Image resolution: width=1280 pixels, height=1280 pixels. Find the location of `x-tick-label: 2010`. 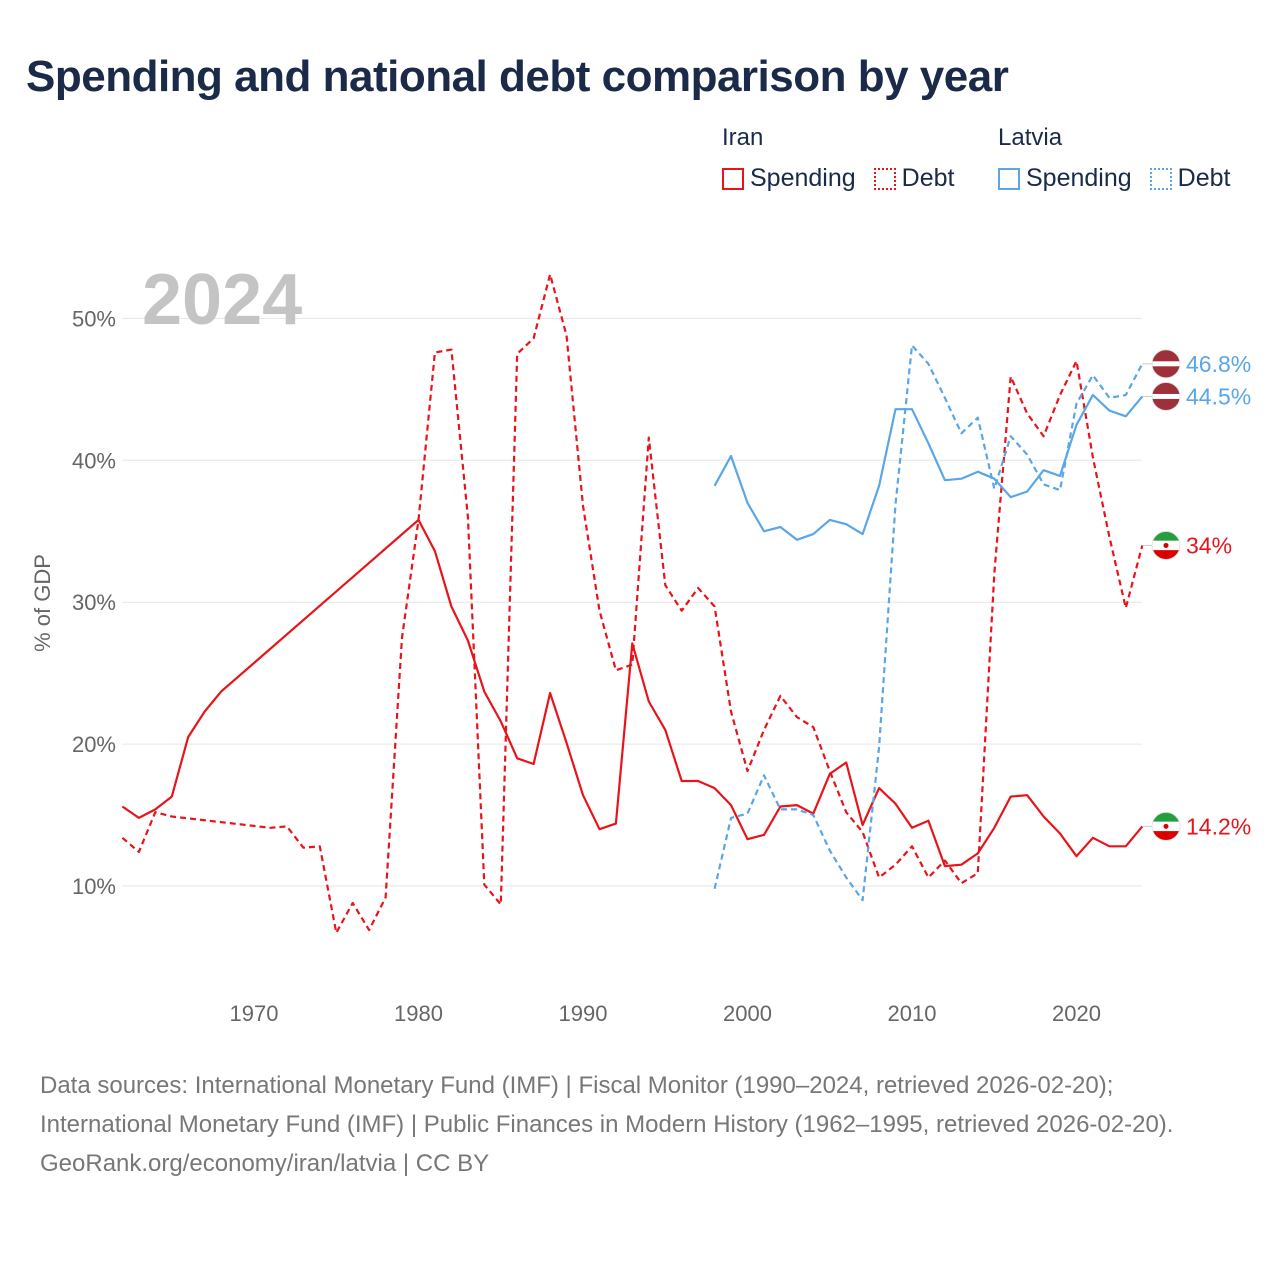

x-tick-label: 2010 is located at coordinates (912, 1013).